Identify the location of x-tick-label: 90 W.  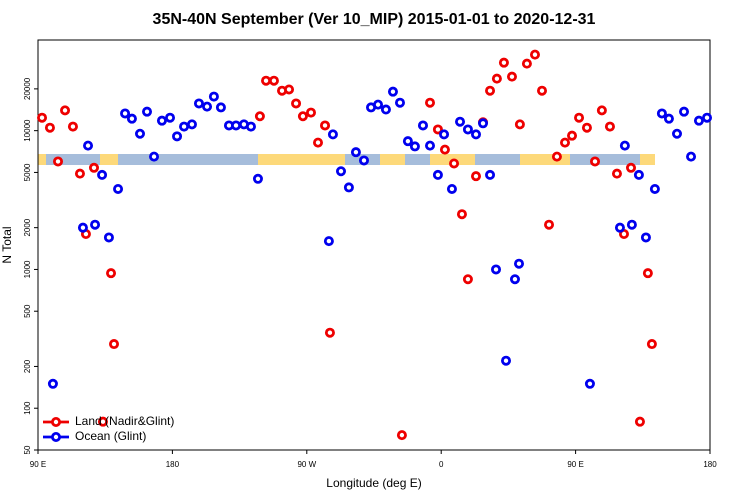
(306, 464).